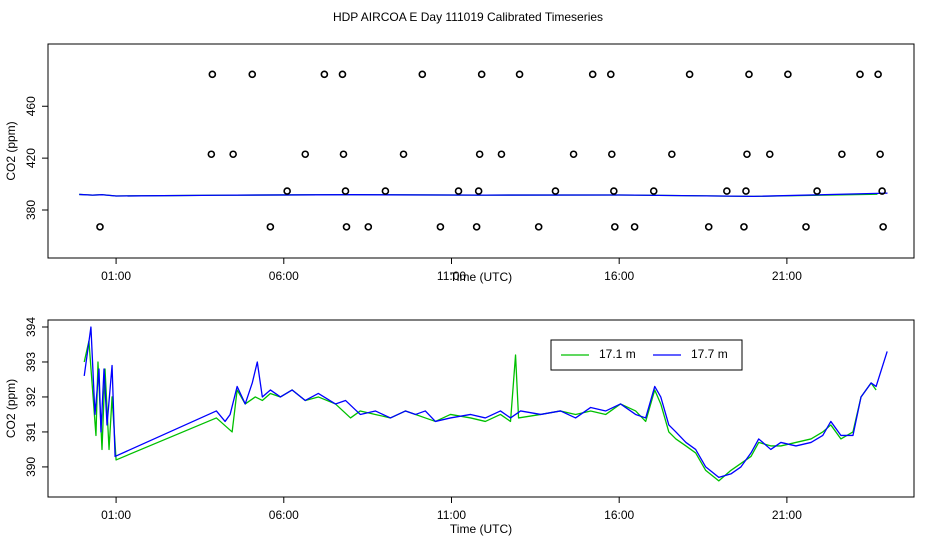 This screenshot has width=936, height=540. Describe the element at coordinates (709, 354) in the screenshot. I see `legend-label: 17.7 m` at that location.